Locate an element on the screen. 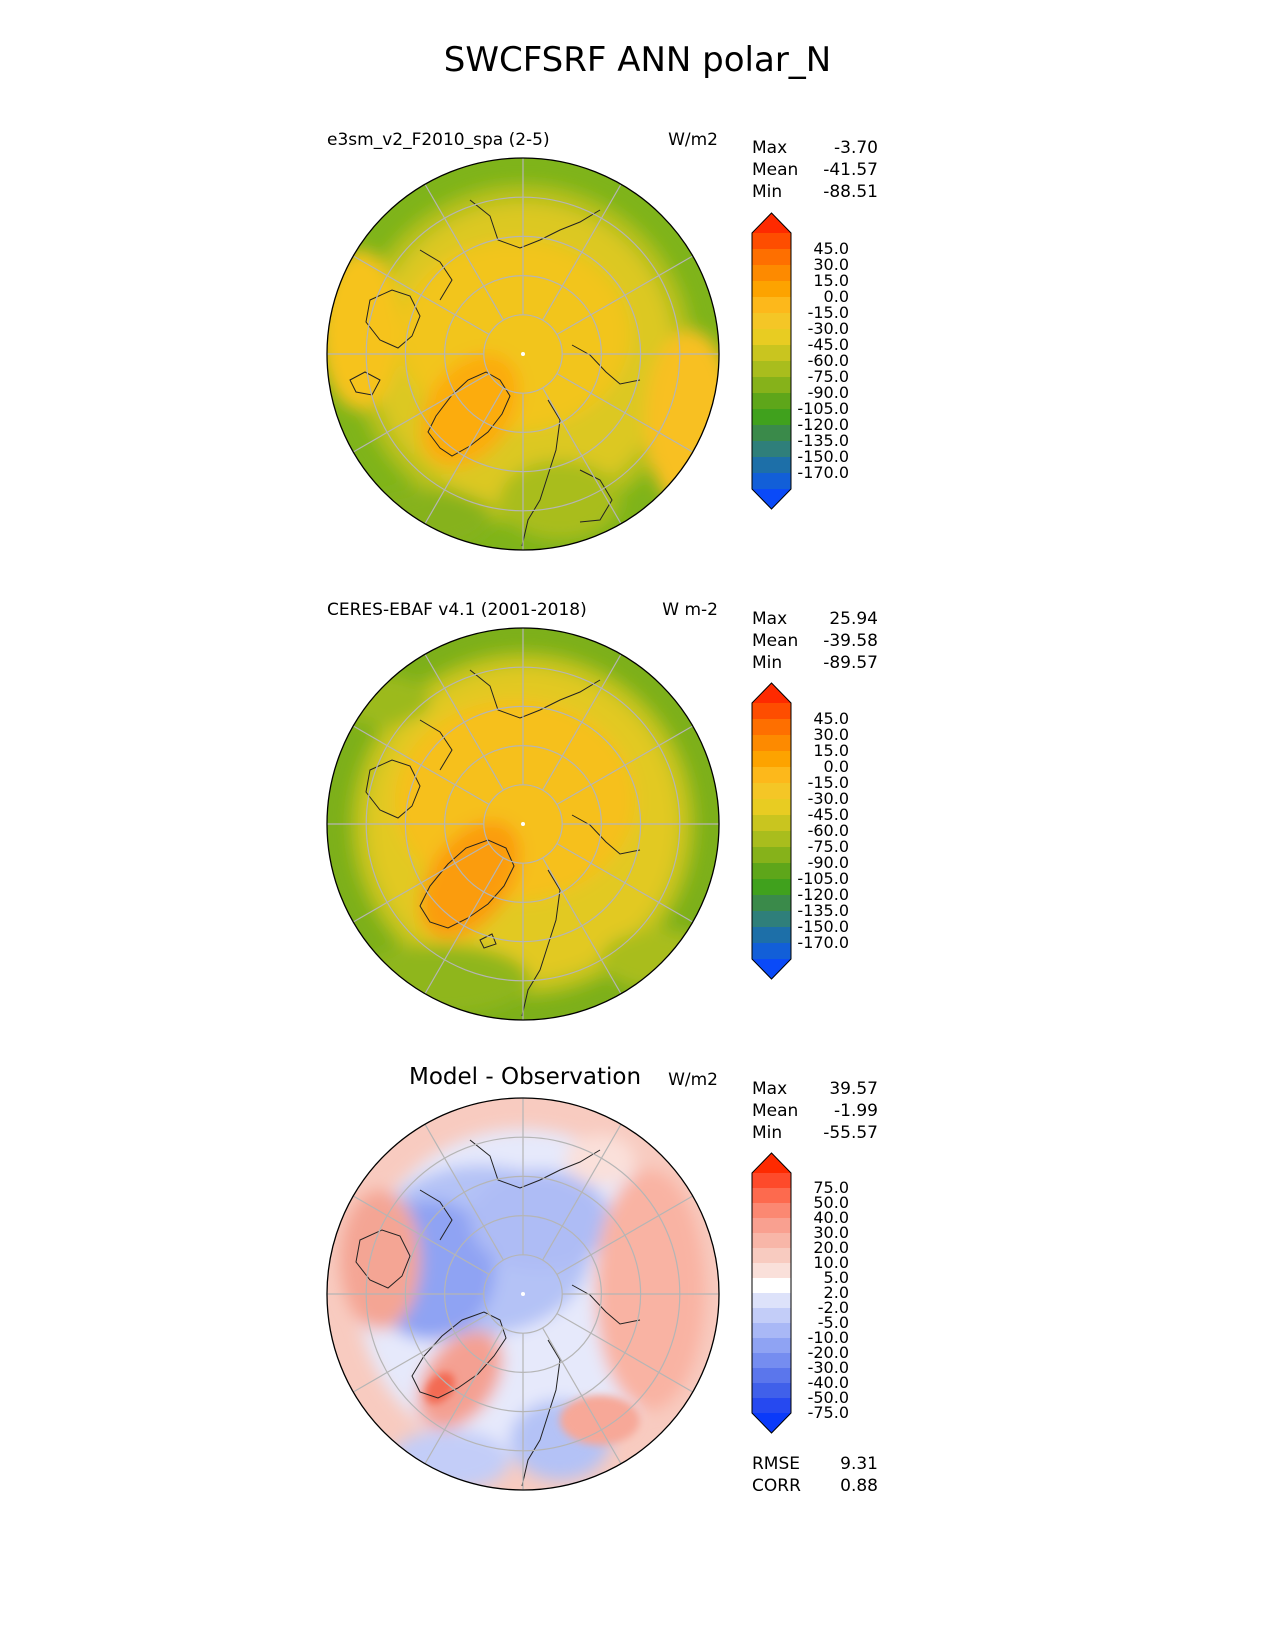  colorbar-tick-label: -2.0 is located at coordinates (833, 1307).